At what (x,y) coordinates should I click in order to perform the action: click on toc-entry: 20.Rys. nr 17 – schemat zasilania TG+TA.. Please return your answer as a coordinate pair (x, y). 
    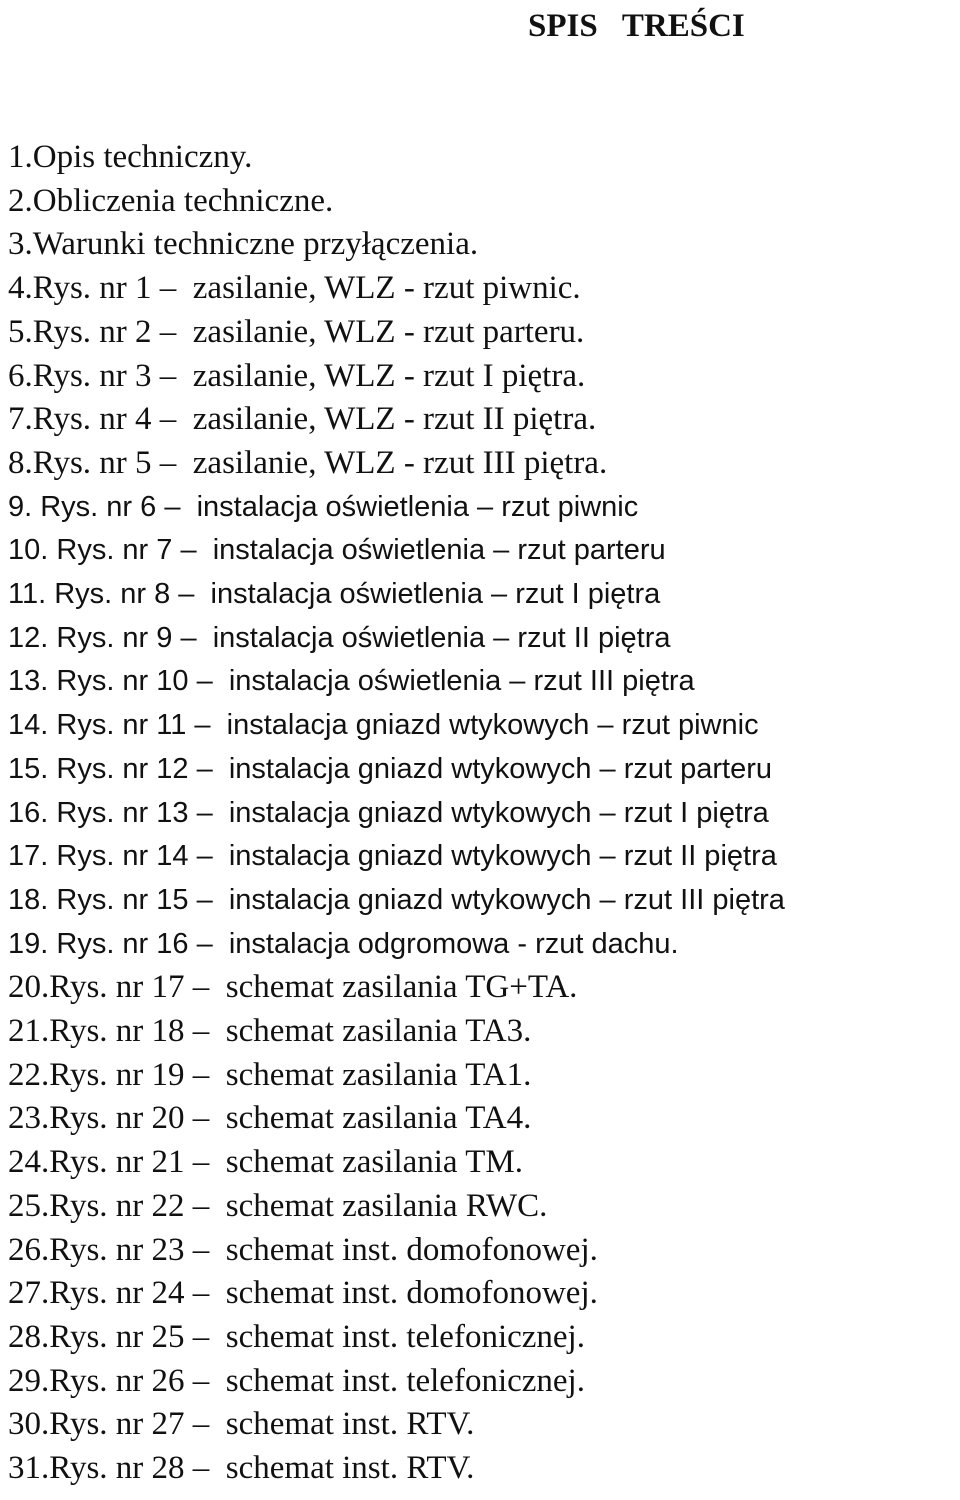
    Looking at the image, I should click on (293, 987).